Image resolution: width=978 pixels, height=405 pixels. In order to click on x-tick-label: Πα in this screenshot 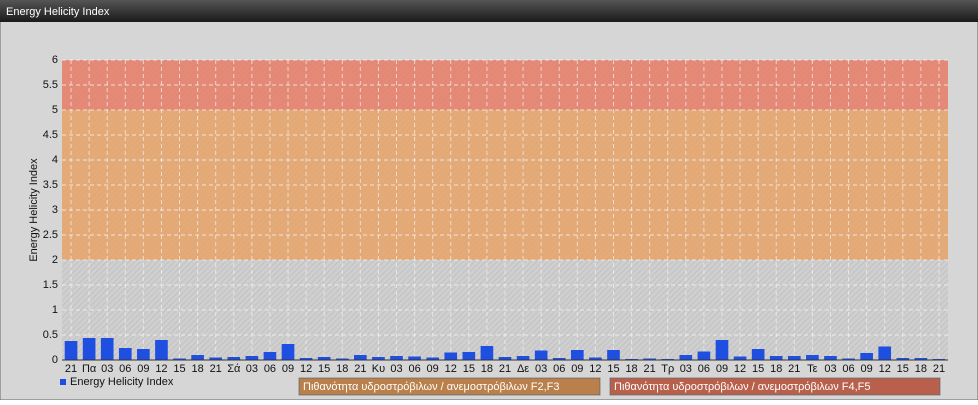, I will do `click(89, 369)`.